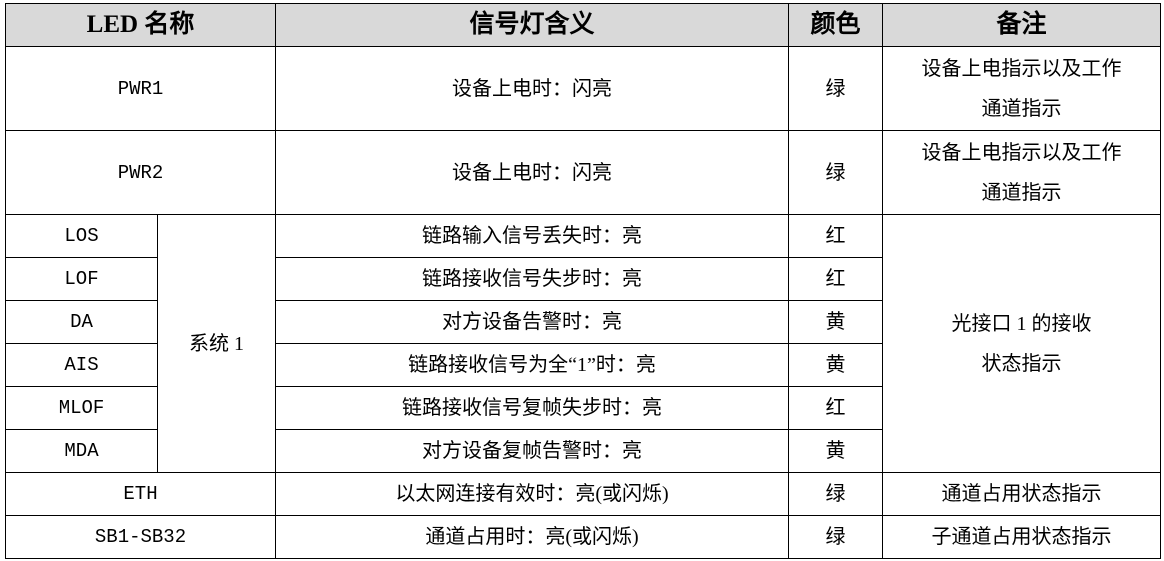 The width and height of the screenshot is (1164, 561). What do you see at coordinates (532, 451) in the screenshot?
I see `led-meaning: 对方设备复帧告警时：亮` at bounding box center [532, 451].